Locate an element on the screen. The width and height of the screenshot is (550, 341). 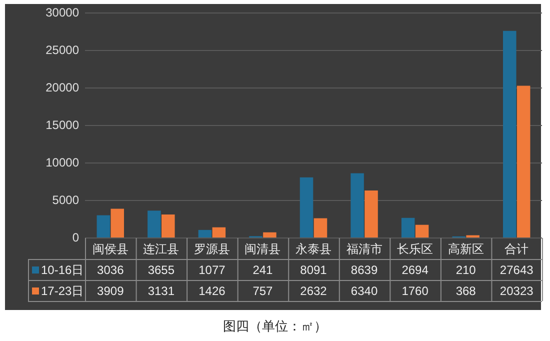
data-label: 241 is located at coordinates (263, 269).